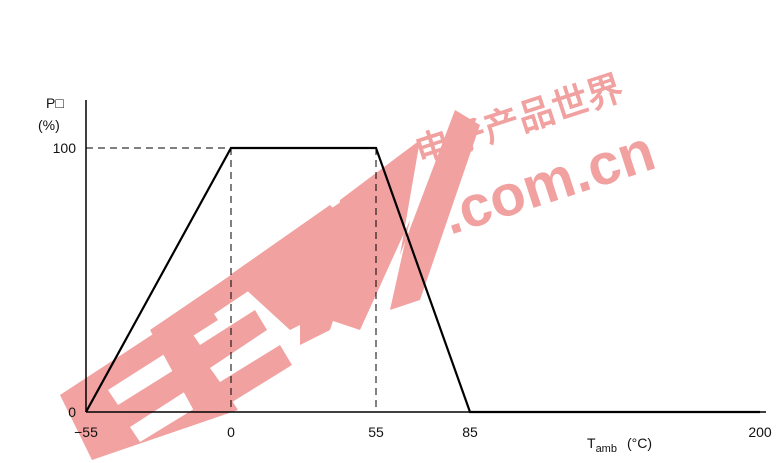  I want to click on x-tick-label: −55, so click(86, 432).